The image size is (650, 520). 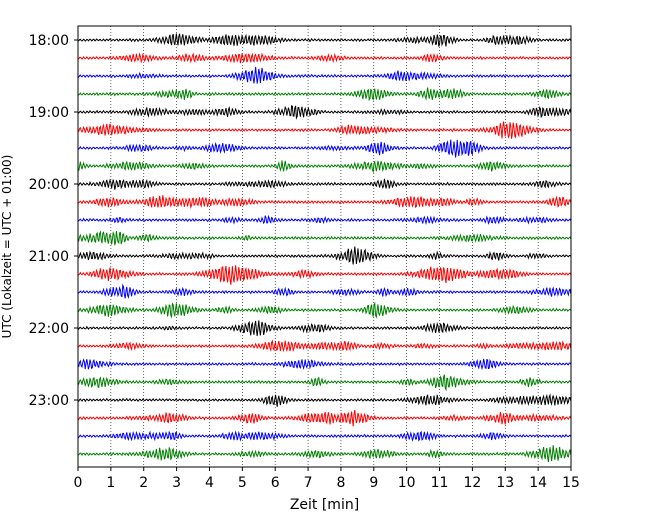 I want to click on y-tick-label: 22:00, so click(x=49, y=329).